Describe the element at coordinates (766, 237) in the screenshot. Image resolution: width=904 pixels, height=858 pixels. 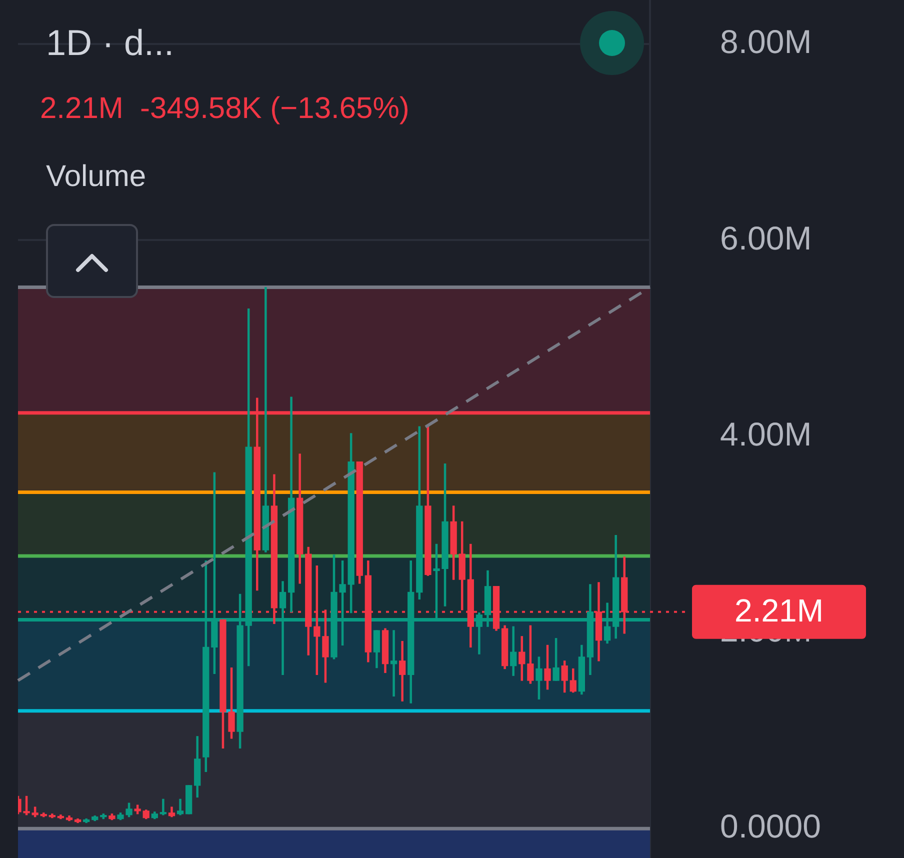
I see `y-tick-label: 6.00M` at that location.